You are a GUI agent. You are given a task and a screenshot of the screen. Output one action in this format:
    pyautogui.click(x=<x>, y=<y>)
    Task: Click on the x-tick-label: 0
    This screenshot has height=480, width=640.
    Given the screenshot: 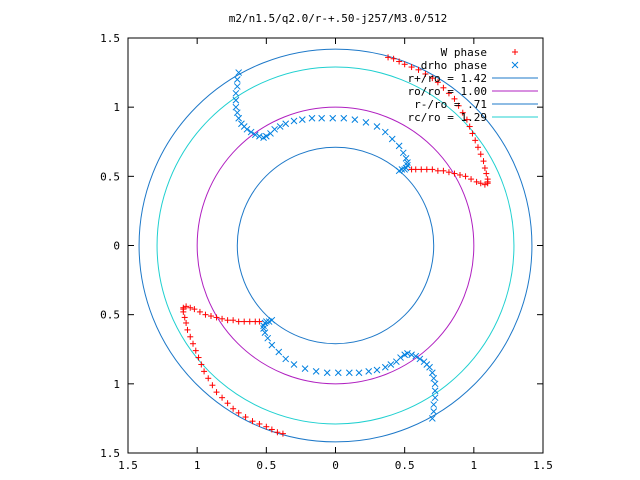 What is the action you would take?
    pyautogui.click(x=335, y=465)
    